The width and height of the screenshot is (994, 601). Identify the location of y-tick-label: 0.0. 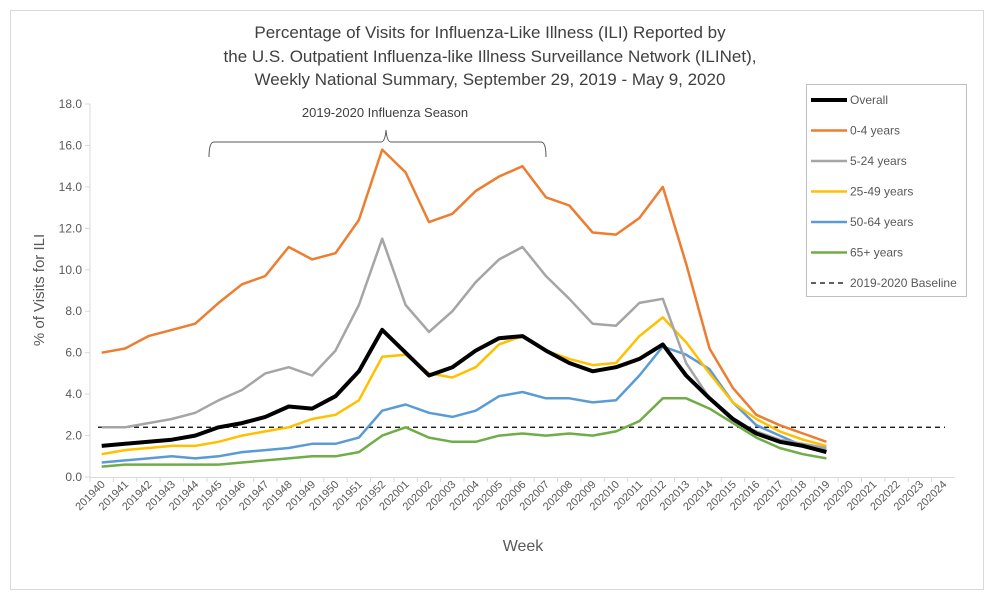
(73, 477).